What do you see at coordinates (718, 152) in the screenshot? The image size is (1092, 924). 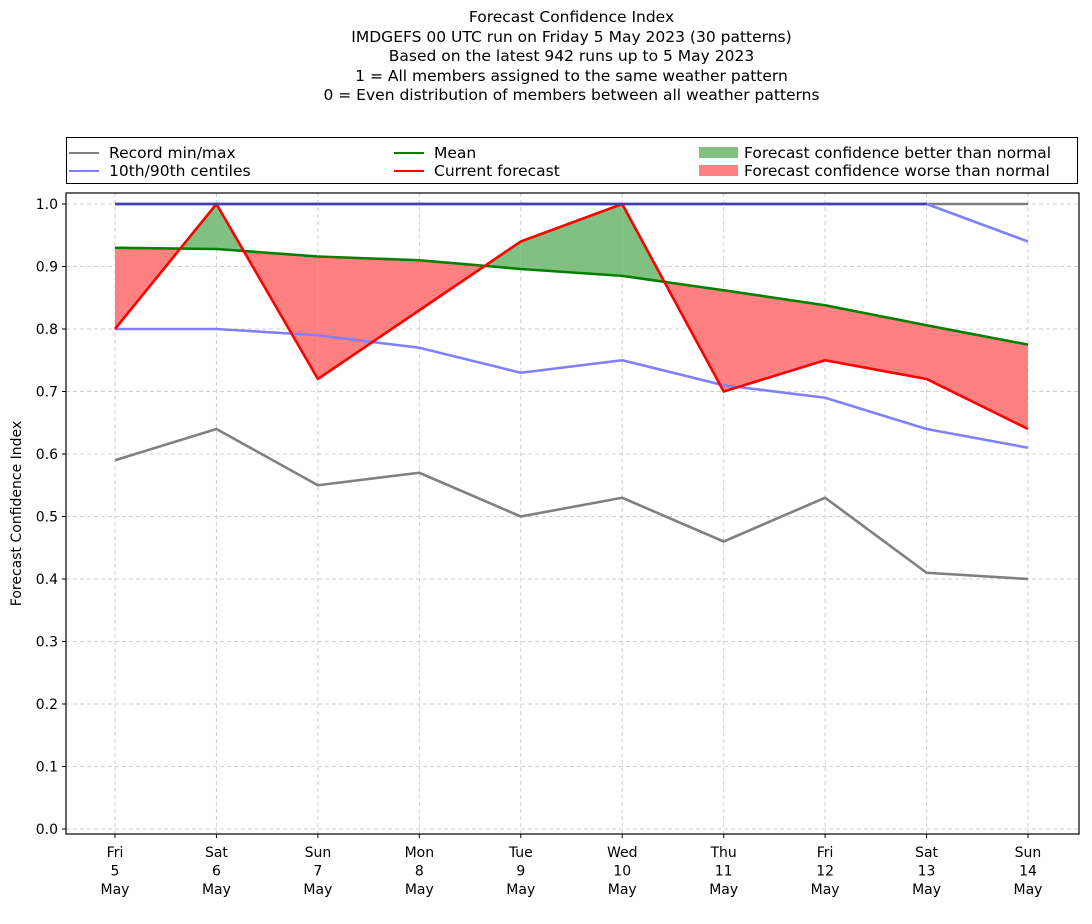 I see `legend-swatch-better` at bounding box center [718, 152].